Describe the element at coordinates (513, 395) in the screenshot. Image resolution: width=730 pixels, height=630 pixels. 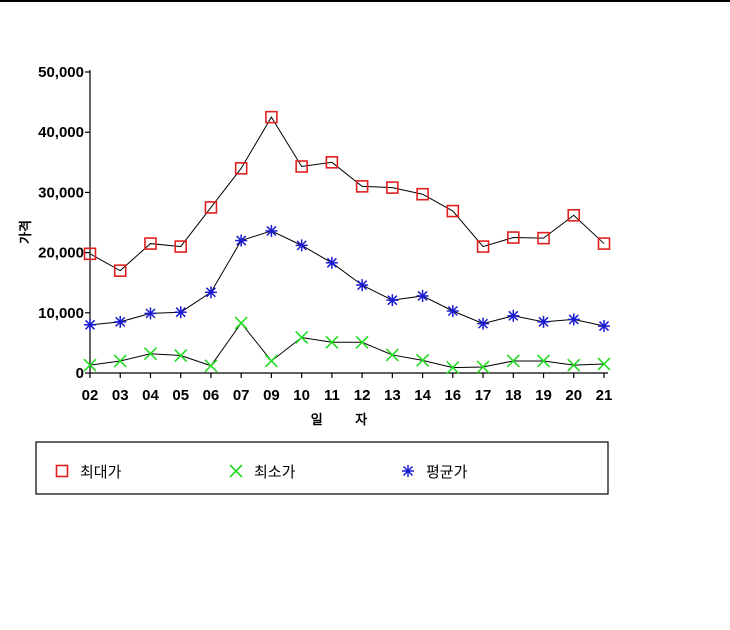
I see `x-tick-label: 18` at that location.